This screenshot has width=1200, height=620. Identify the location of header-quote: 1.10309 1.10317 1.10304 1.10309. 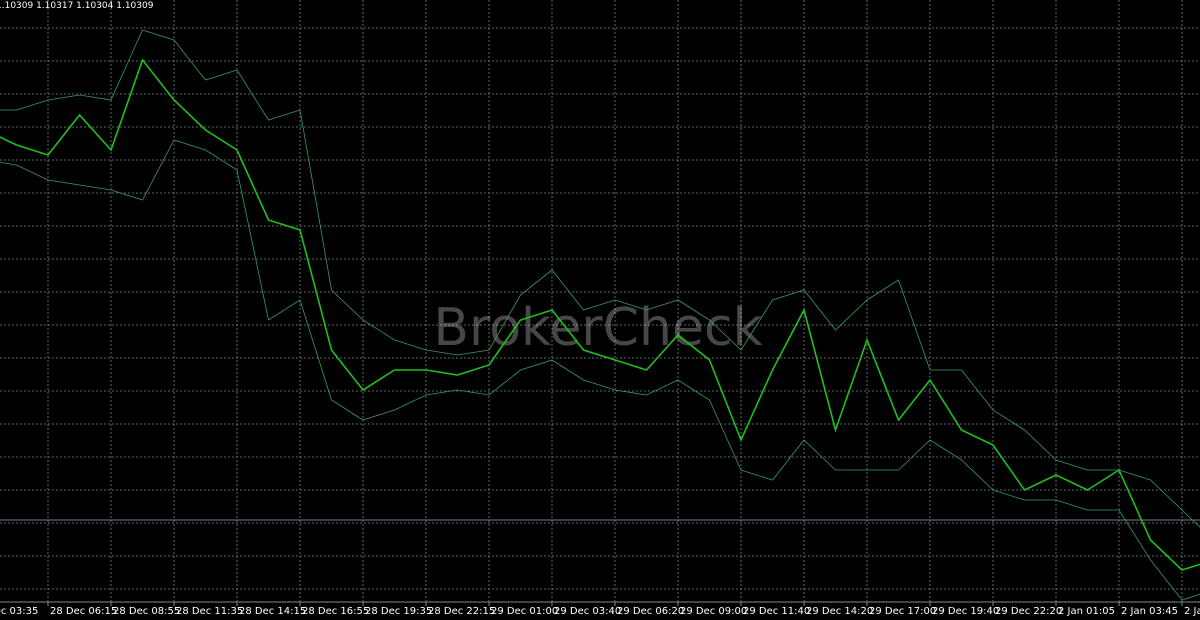
(77, 6).